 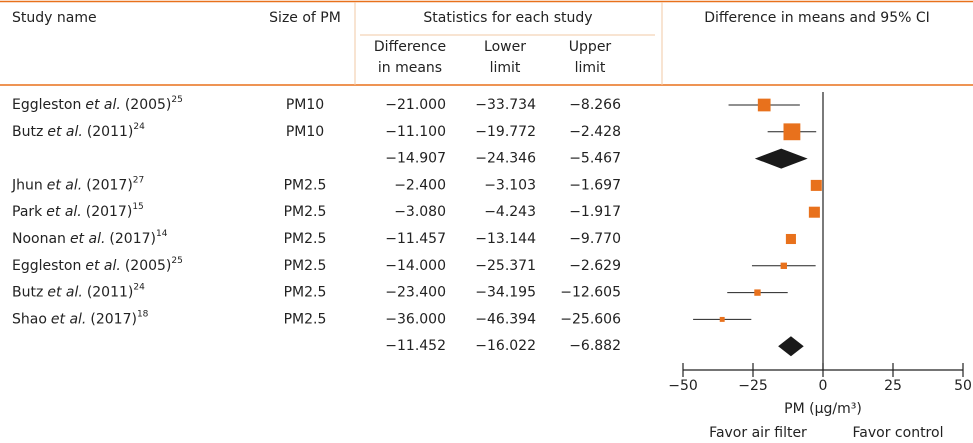 What do you see at coordinates (753, 386) in the screenshot?
I see `x-tick-label: −25` at bounding box center [753, 386].